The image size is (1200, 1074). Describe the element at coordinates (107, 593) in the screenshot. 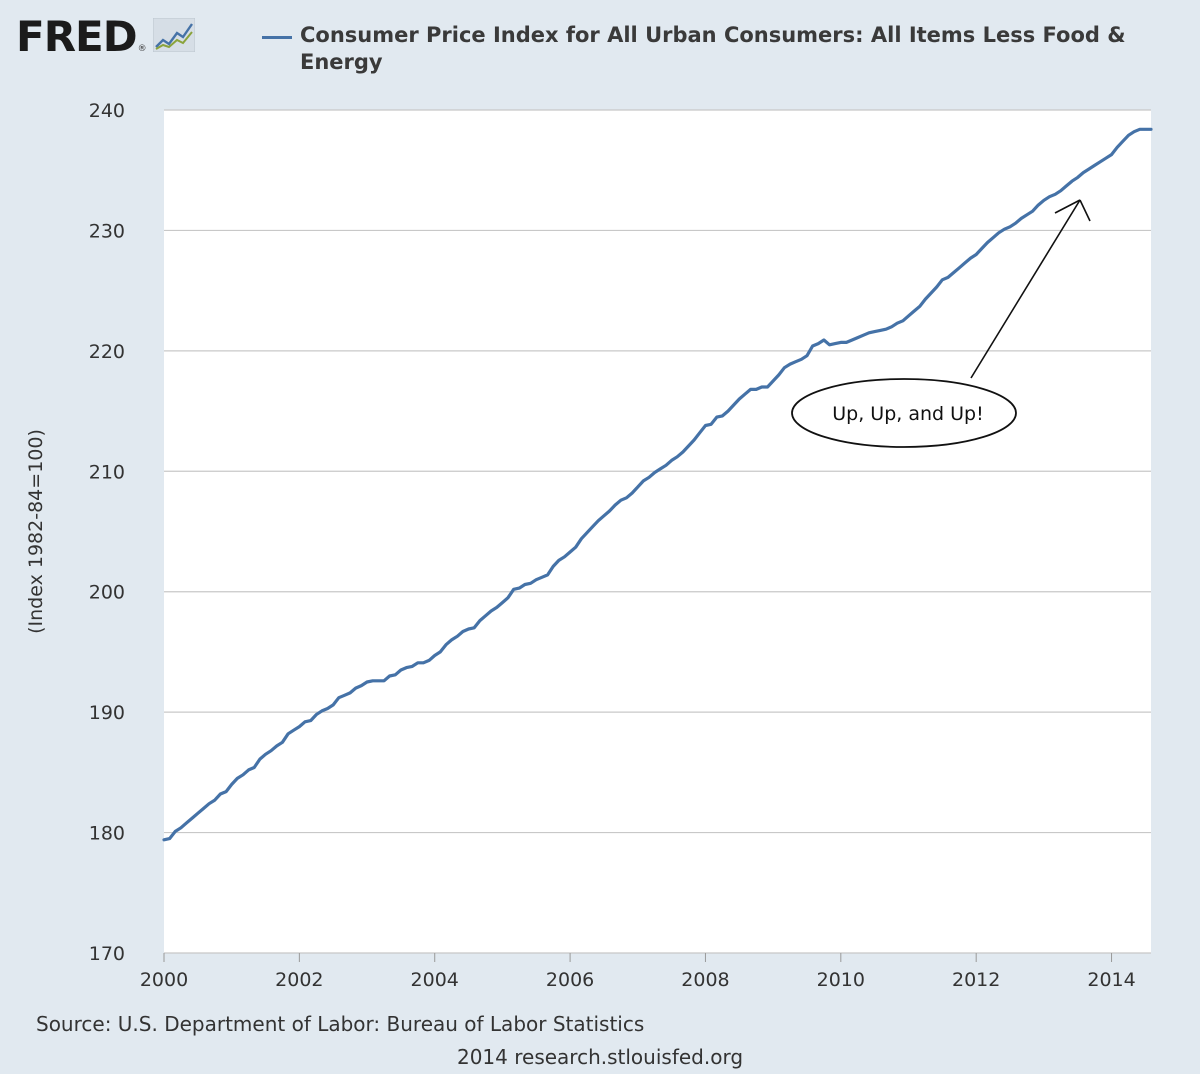

I see `y-tick-label: 200` at that location.